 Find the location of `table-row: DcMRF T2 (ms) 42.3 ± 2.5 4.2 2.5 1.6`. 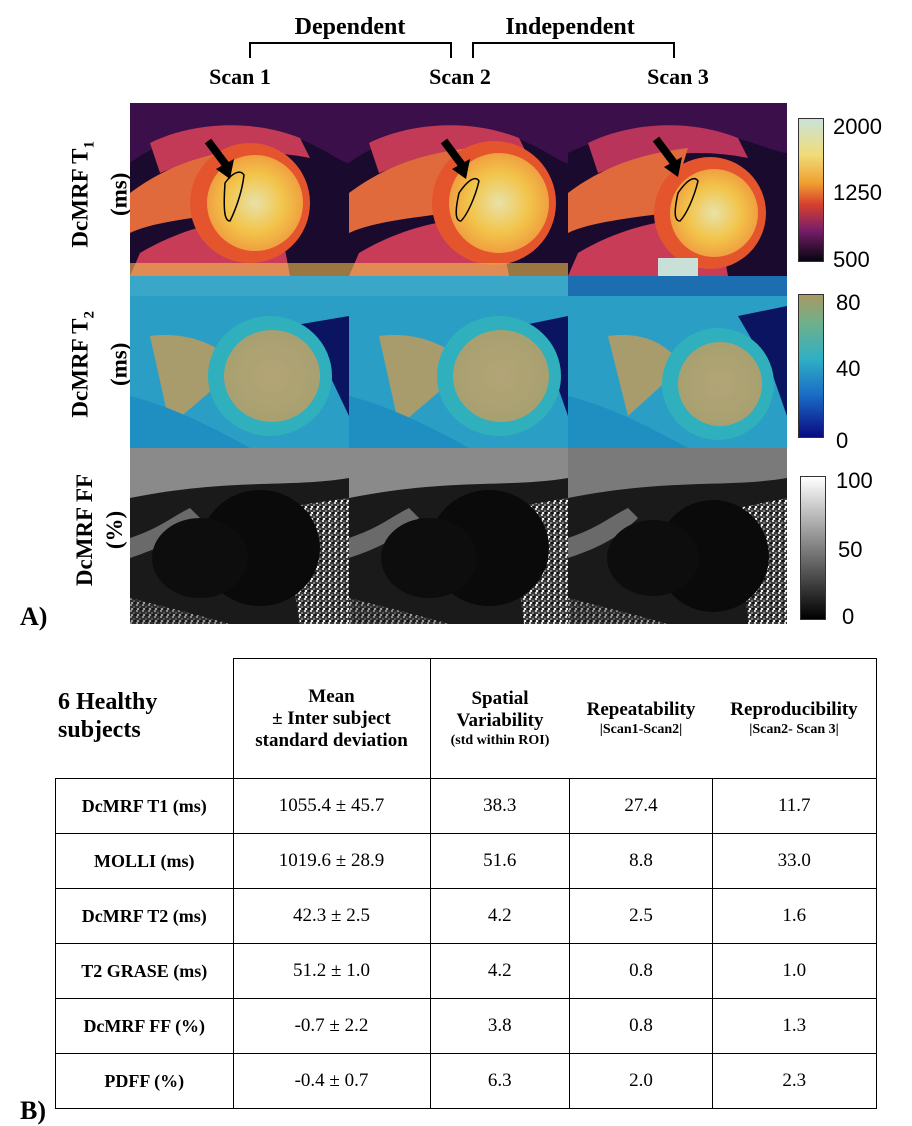

table-row: DcMRF T2 (ms) 42.3 ± 2.5 4.2 2.5 1.6 is located at coordinates (466, 916).